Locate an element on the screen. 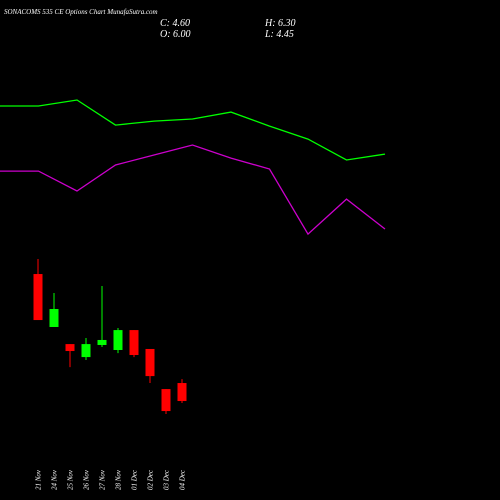 This screenshot has height=500, width=500. ohlc-label: O: 6.00 is located at coordinates (175, 34).